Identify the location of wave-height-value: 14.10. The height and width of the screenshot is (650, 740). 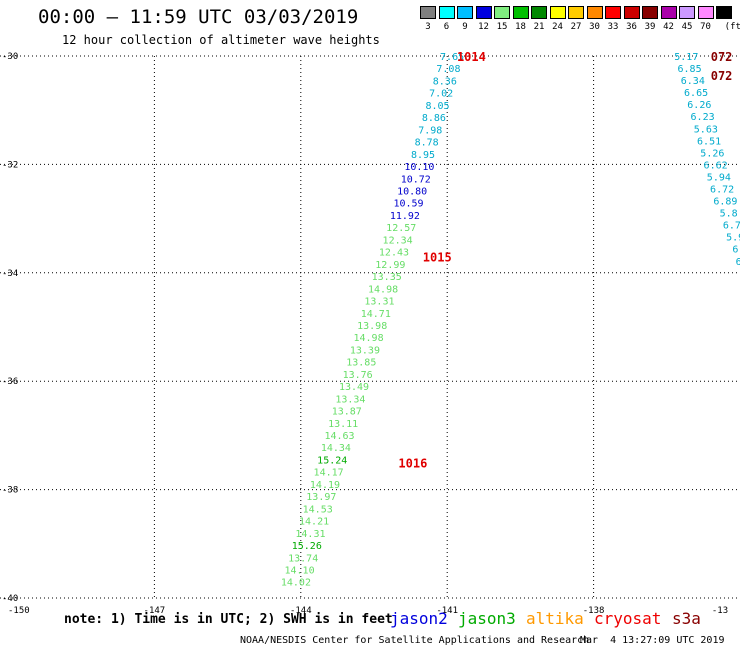
(299, 571).